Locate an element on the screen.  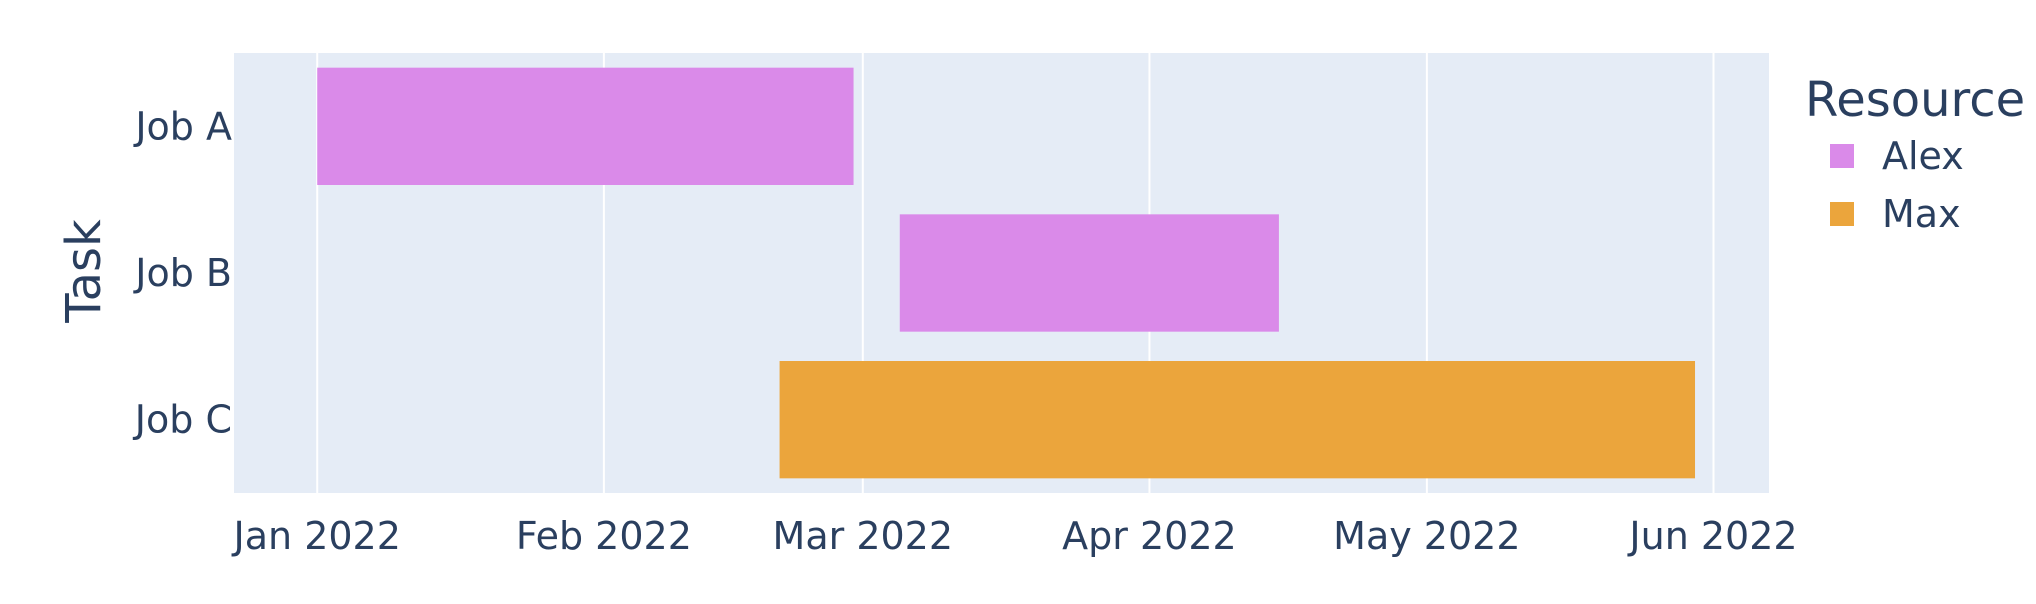
bar-job-b is located at coordinates (1089, 273).